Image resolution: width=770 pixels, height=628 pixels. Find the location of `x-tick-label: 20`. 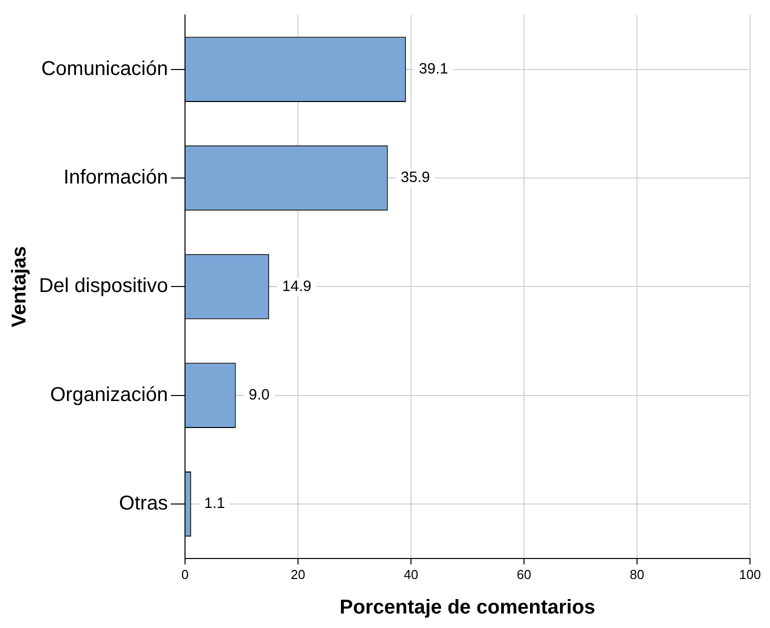

x-tick-label: 20 is located at coordinates (298, 574).